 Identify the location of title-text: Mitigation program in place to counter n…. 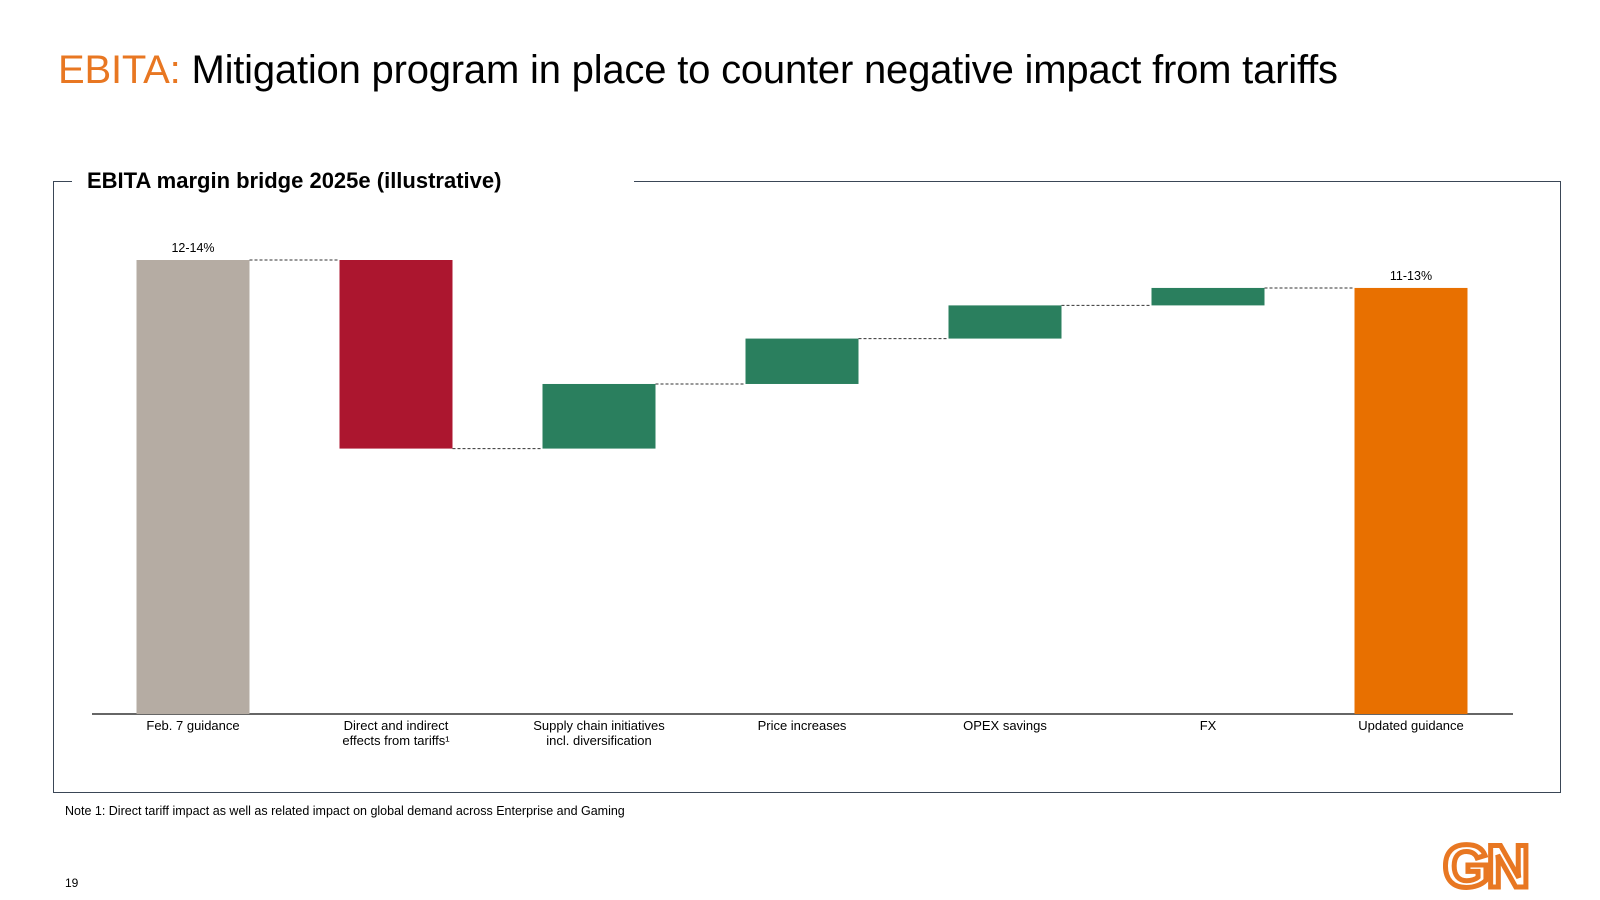
(759, 70).